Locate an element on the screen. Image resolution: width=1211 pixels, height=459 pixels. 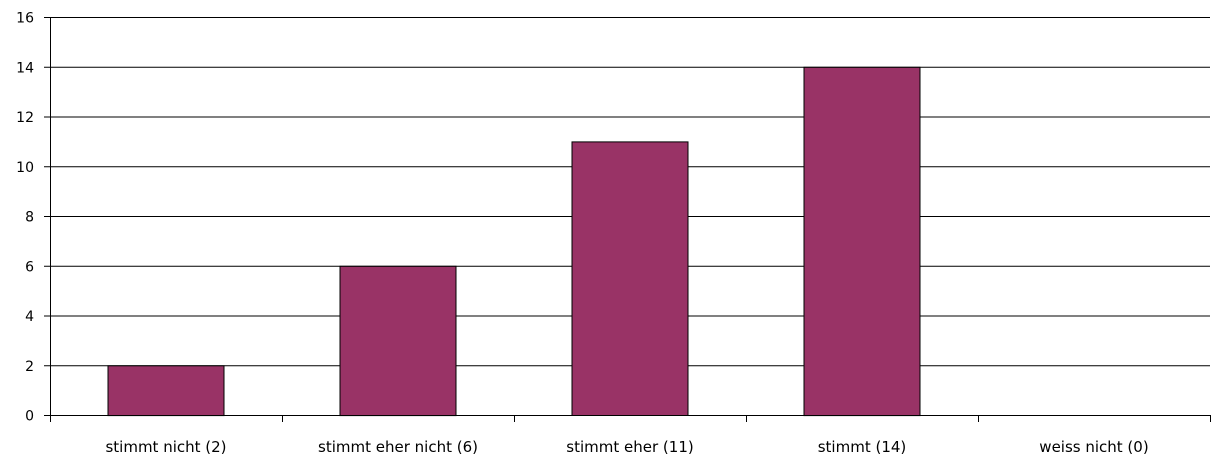
y-tick-labels: 0 2 4 6 8 10 12 14 16 is located at coordinates (33, 218).